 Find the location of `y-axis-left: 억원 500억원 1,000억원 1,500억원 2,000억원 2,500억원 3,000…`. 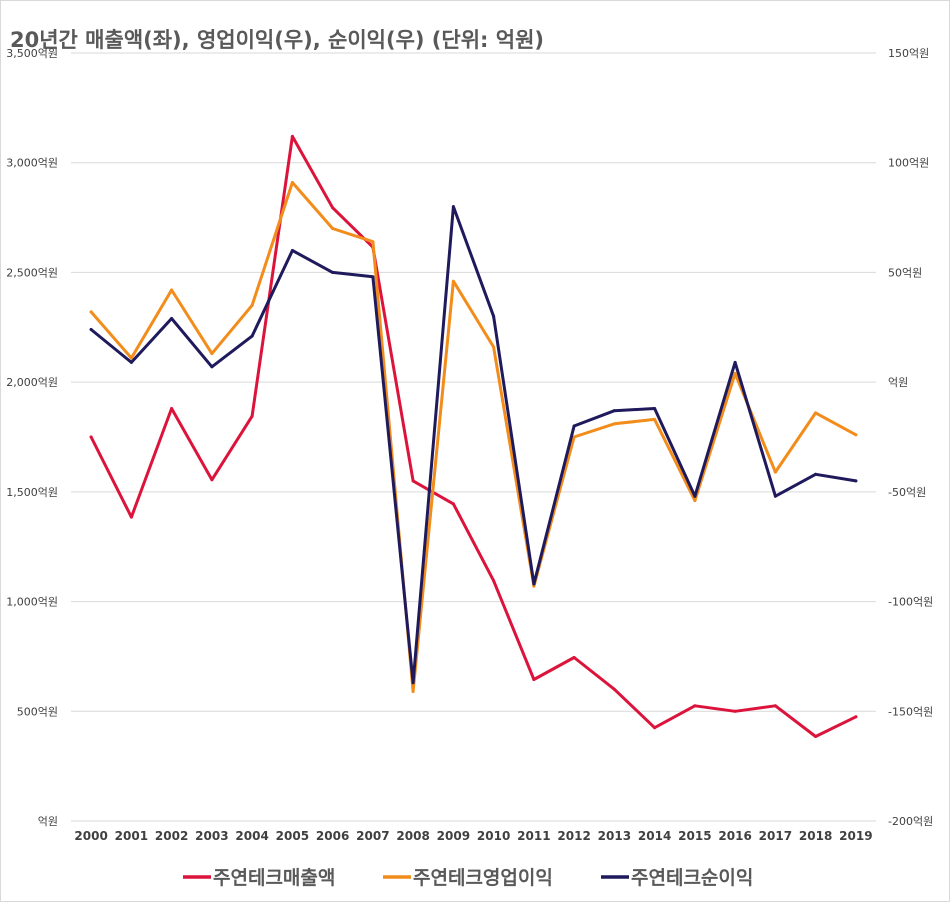

y-axis-left: 억원 500억원 1,000억원 1,500억원 2,000억원 2,500억원 3,000… is located at coordinates (32, 437).